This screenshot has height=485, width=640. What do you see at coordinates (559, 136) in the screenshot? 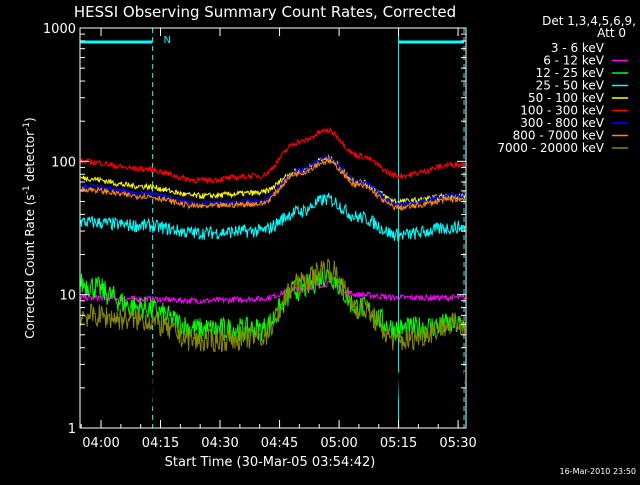
I see `legend-label-7: 800 - 7000 keV` at bounding box center [559, 136].